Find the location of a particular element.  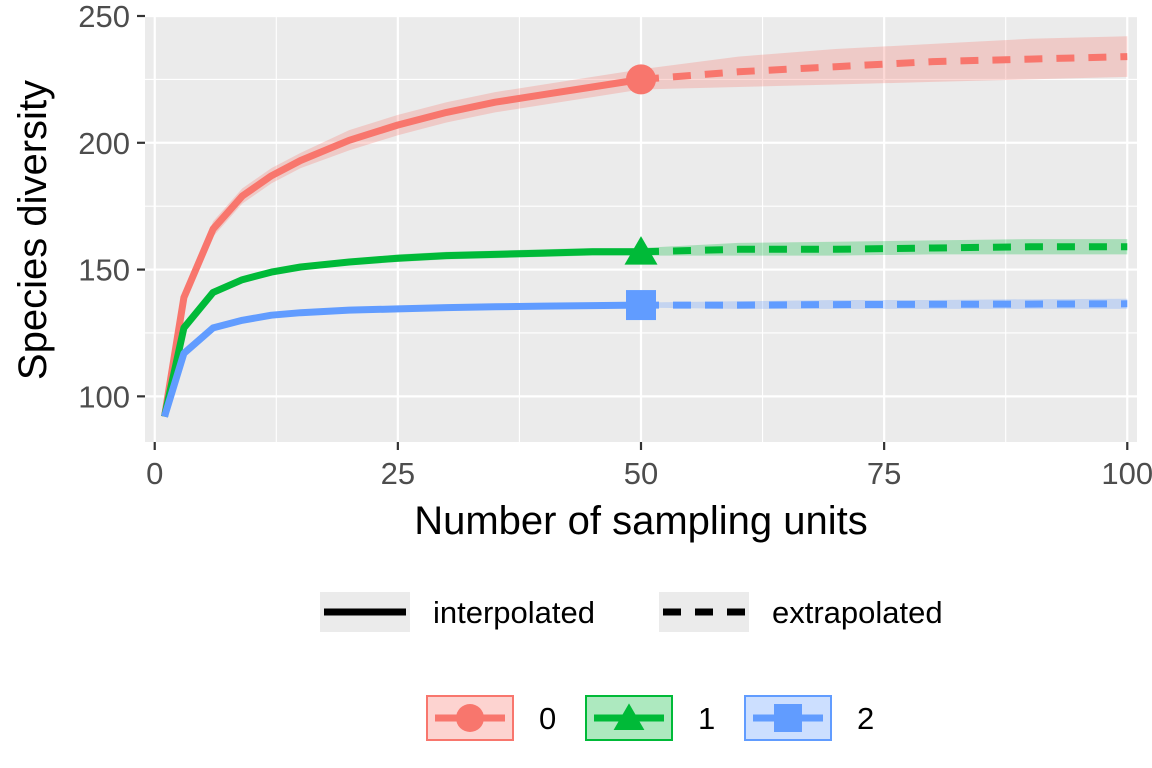

x-axis: 0 25 50 75 100 is located at coordinates (649, 466).